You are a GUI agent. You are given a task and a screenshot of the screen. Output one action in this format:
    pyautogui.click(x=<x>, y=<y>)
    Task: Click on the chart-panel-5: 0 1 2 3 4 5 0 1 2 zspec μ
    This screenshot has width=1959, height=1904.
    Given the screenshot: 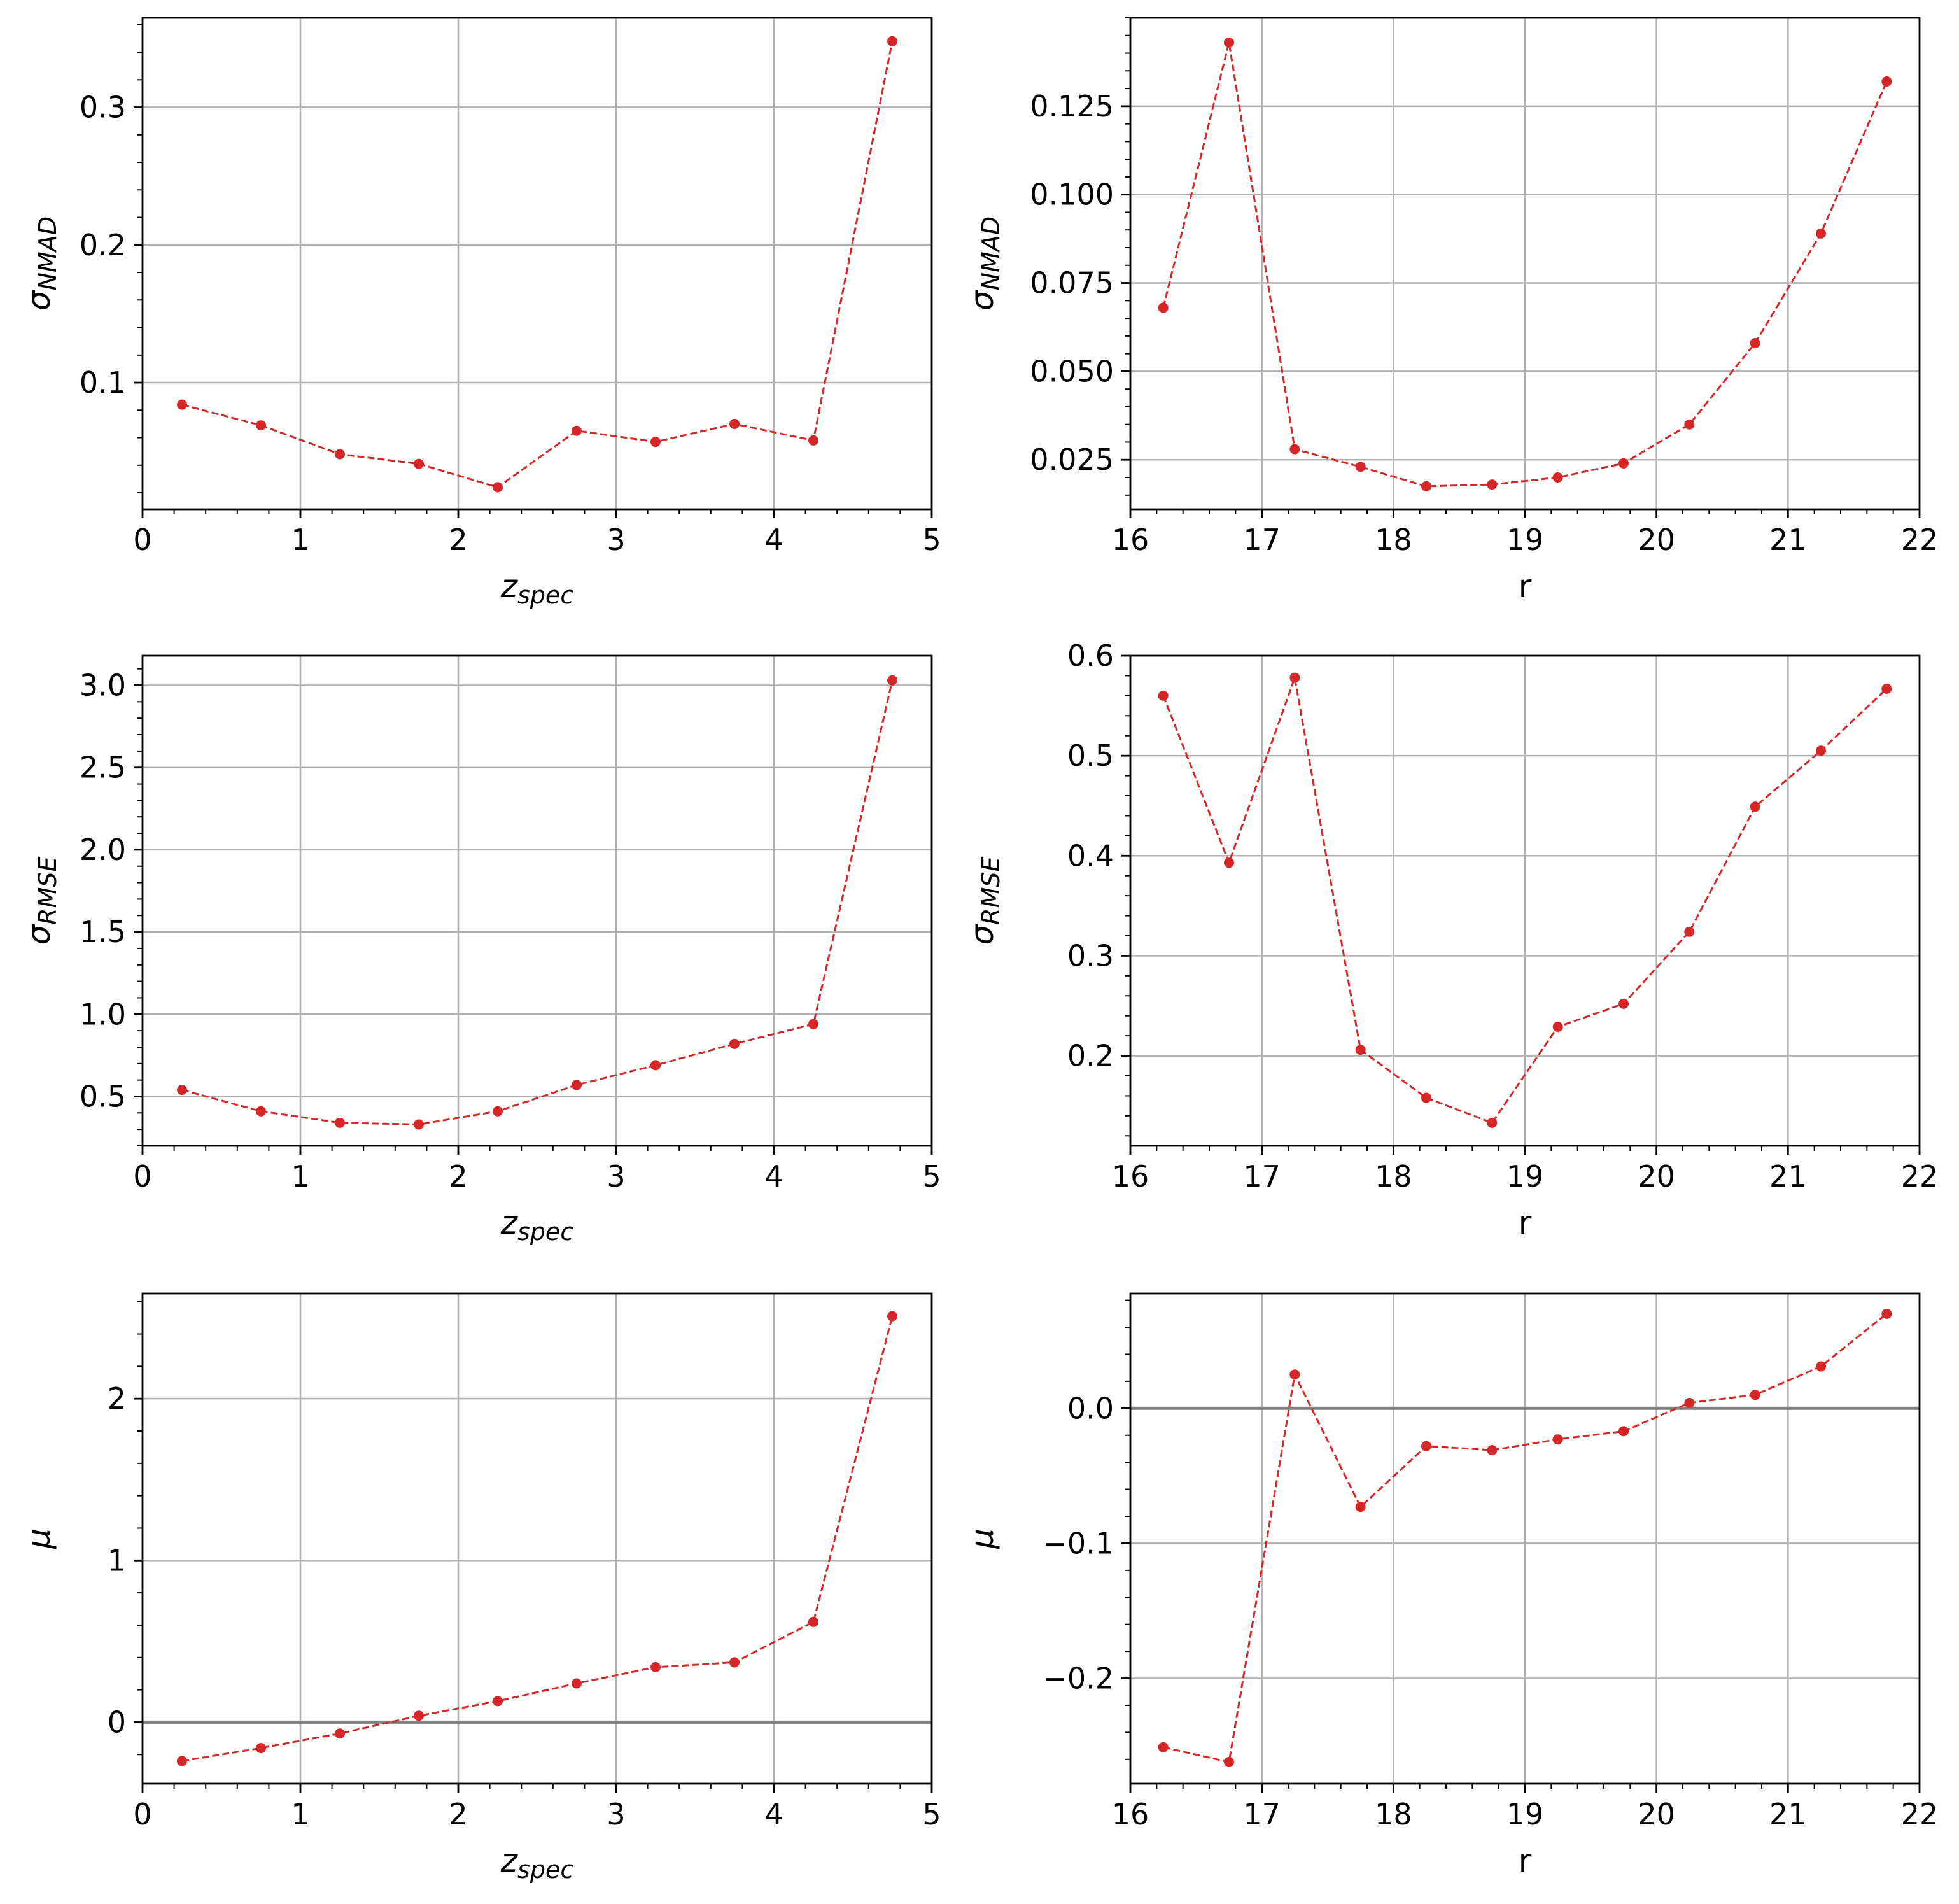 What is the action you would take?
    pyautogui.click(x=481, y=1588)
    